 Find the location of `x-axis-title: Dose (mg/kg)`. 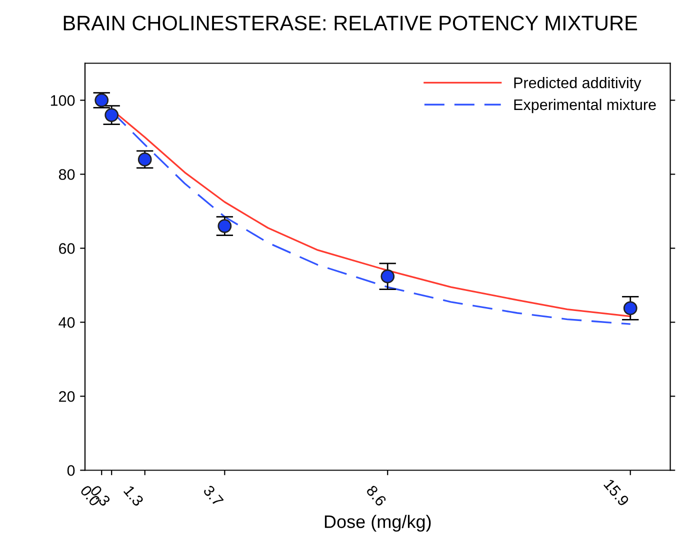

x-axis-title: Dose (mg/kg) is located at coordinates (377, 523).